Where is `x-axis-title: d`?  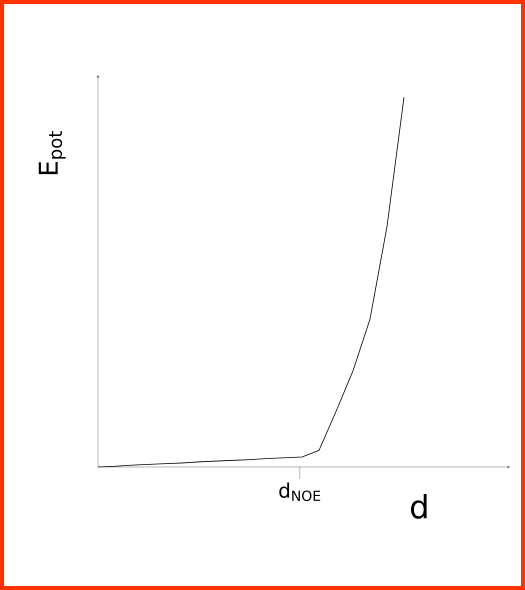
x-axis-title: d is located at coordinates (419, 506).